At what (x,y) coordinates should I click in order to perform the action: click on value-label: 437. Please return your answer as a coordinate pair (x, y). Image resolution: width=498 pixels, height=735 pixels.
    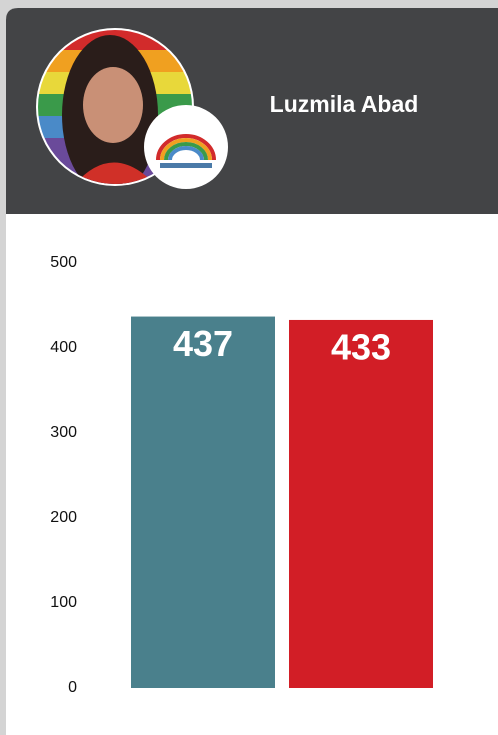
    Looking at the image, I should click on (203, 343).